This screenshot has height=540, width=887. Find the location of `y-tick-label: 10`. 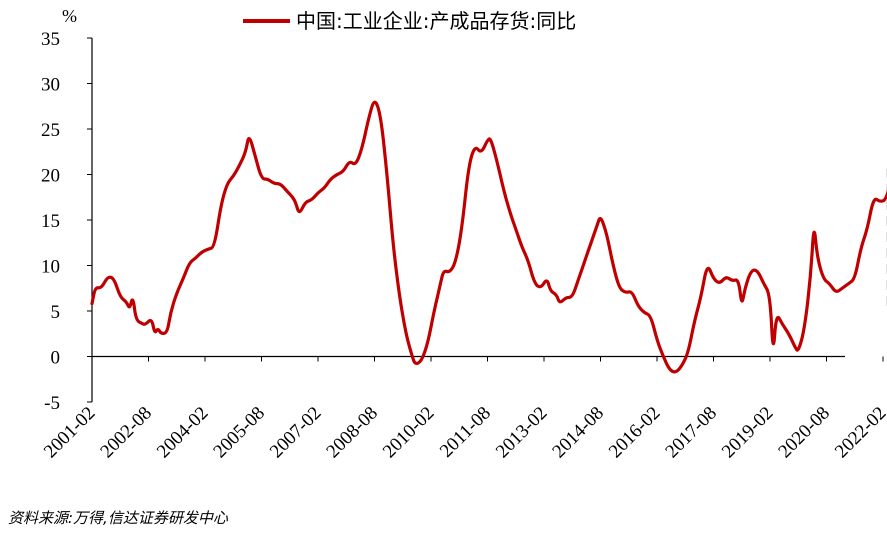

y-tick-label: 10 is located at coordinates (50, 267).